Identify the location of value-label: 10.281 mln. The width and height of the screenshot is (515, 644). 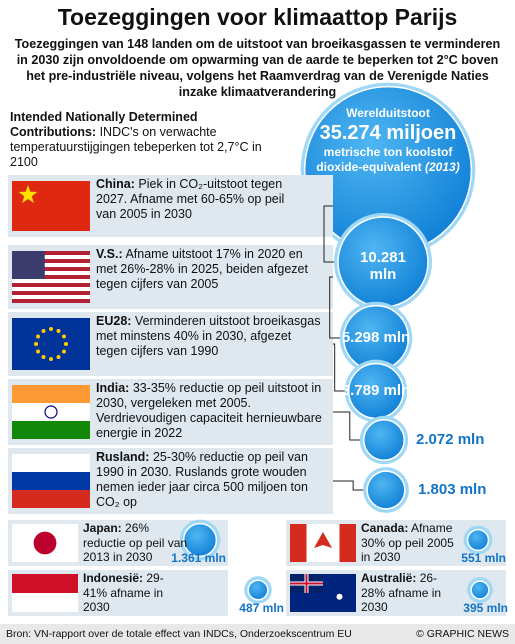
(383, 266).